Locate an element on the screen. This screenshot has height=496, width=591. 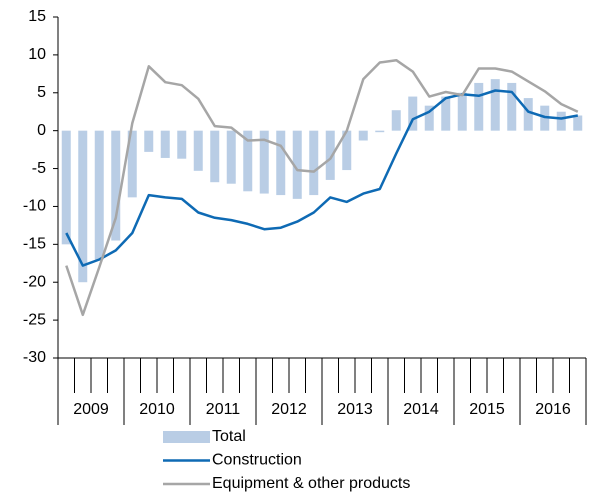
legend-swatch is located at coordinates (186, 437).